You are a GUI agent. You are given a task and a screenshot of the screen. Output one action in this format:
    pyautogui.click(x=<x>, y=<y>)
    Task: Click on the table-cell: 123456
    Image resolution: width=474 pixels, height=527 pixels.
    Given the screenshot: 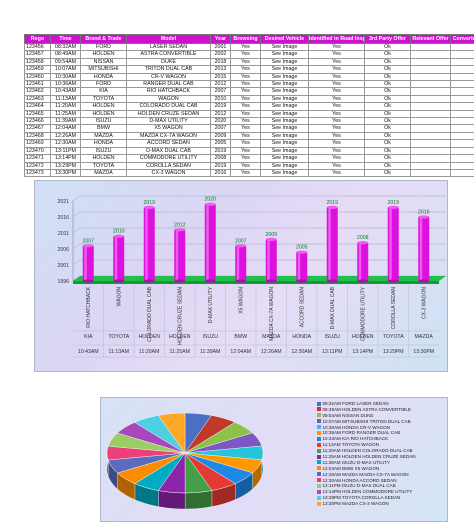 What is the action you would take?
    pyautogui.click(x=37, y=47)
    